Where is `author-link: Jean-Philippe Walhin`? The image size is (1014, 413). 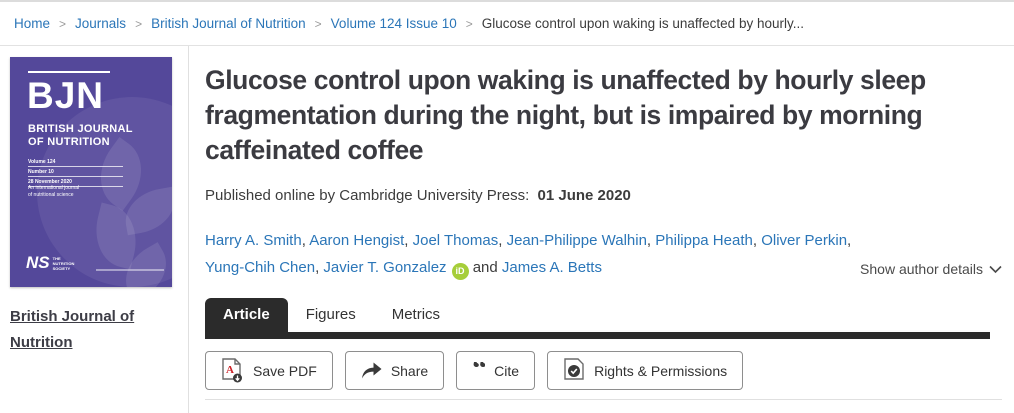
author-link: Jean-Philippe Walhin is located at coordinates (576, 240).